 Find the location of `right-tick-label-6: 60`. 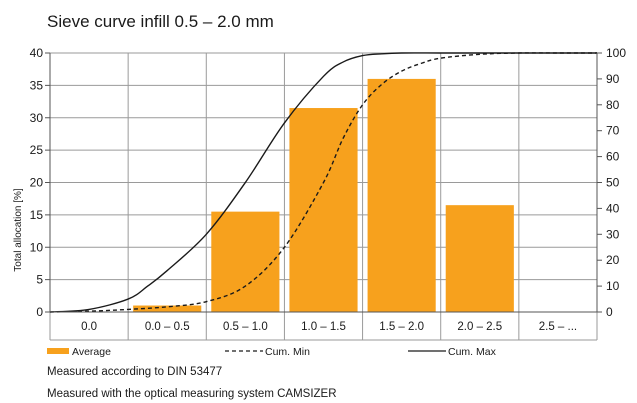

right-tick-label-6: 60 is located at coordinates (613, 157).